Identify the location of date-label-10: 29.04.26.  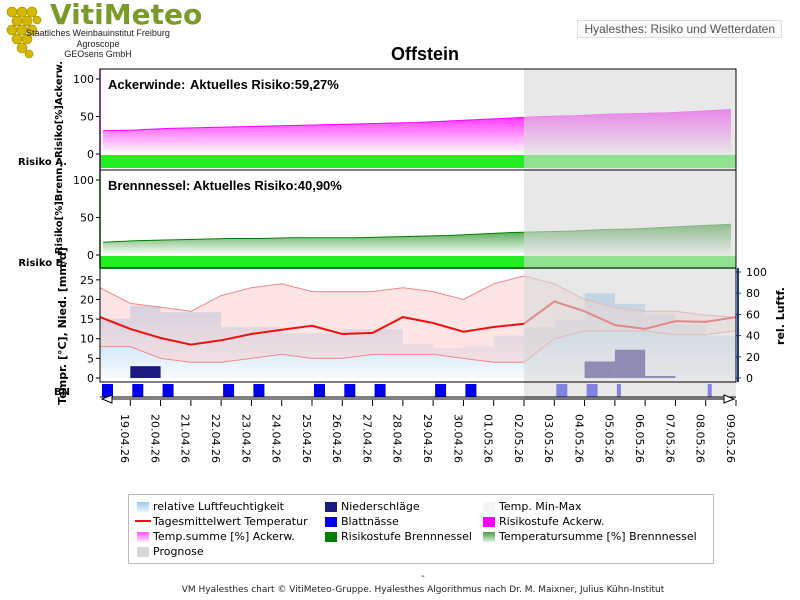
(427, 438).